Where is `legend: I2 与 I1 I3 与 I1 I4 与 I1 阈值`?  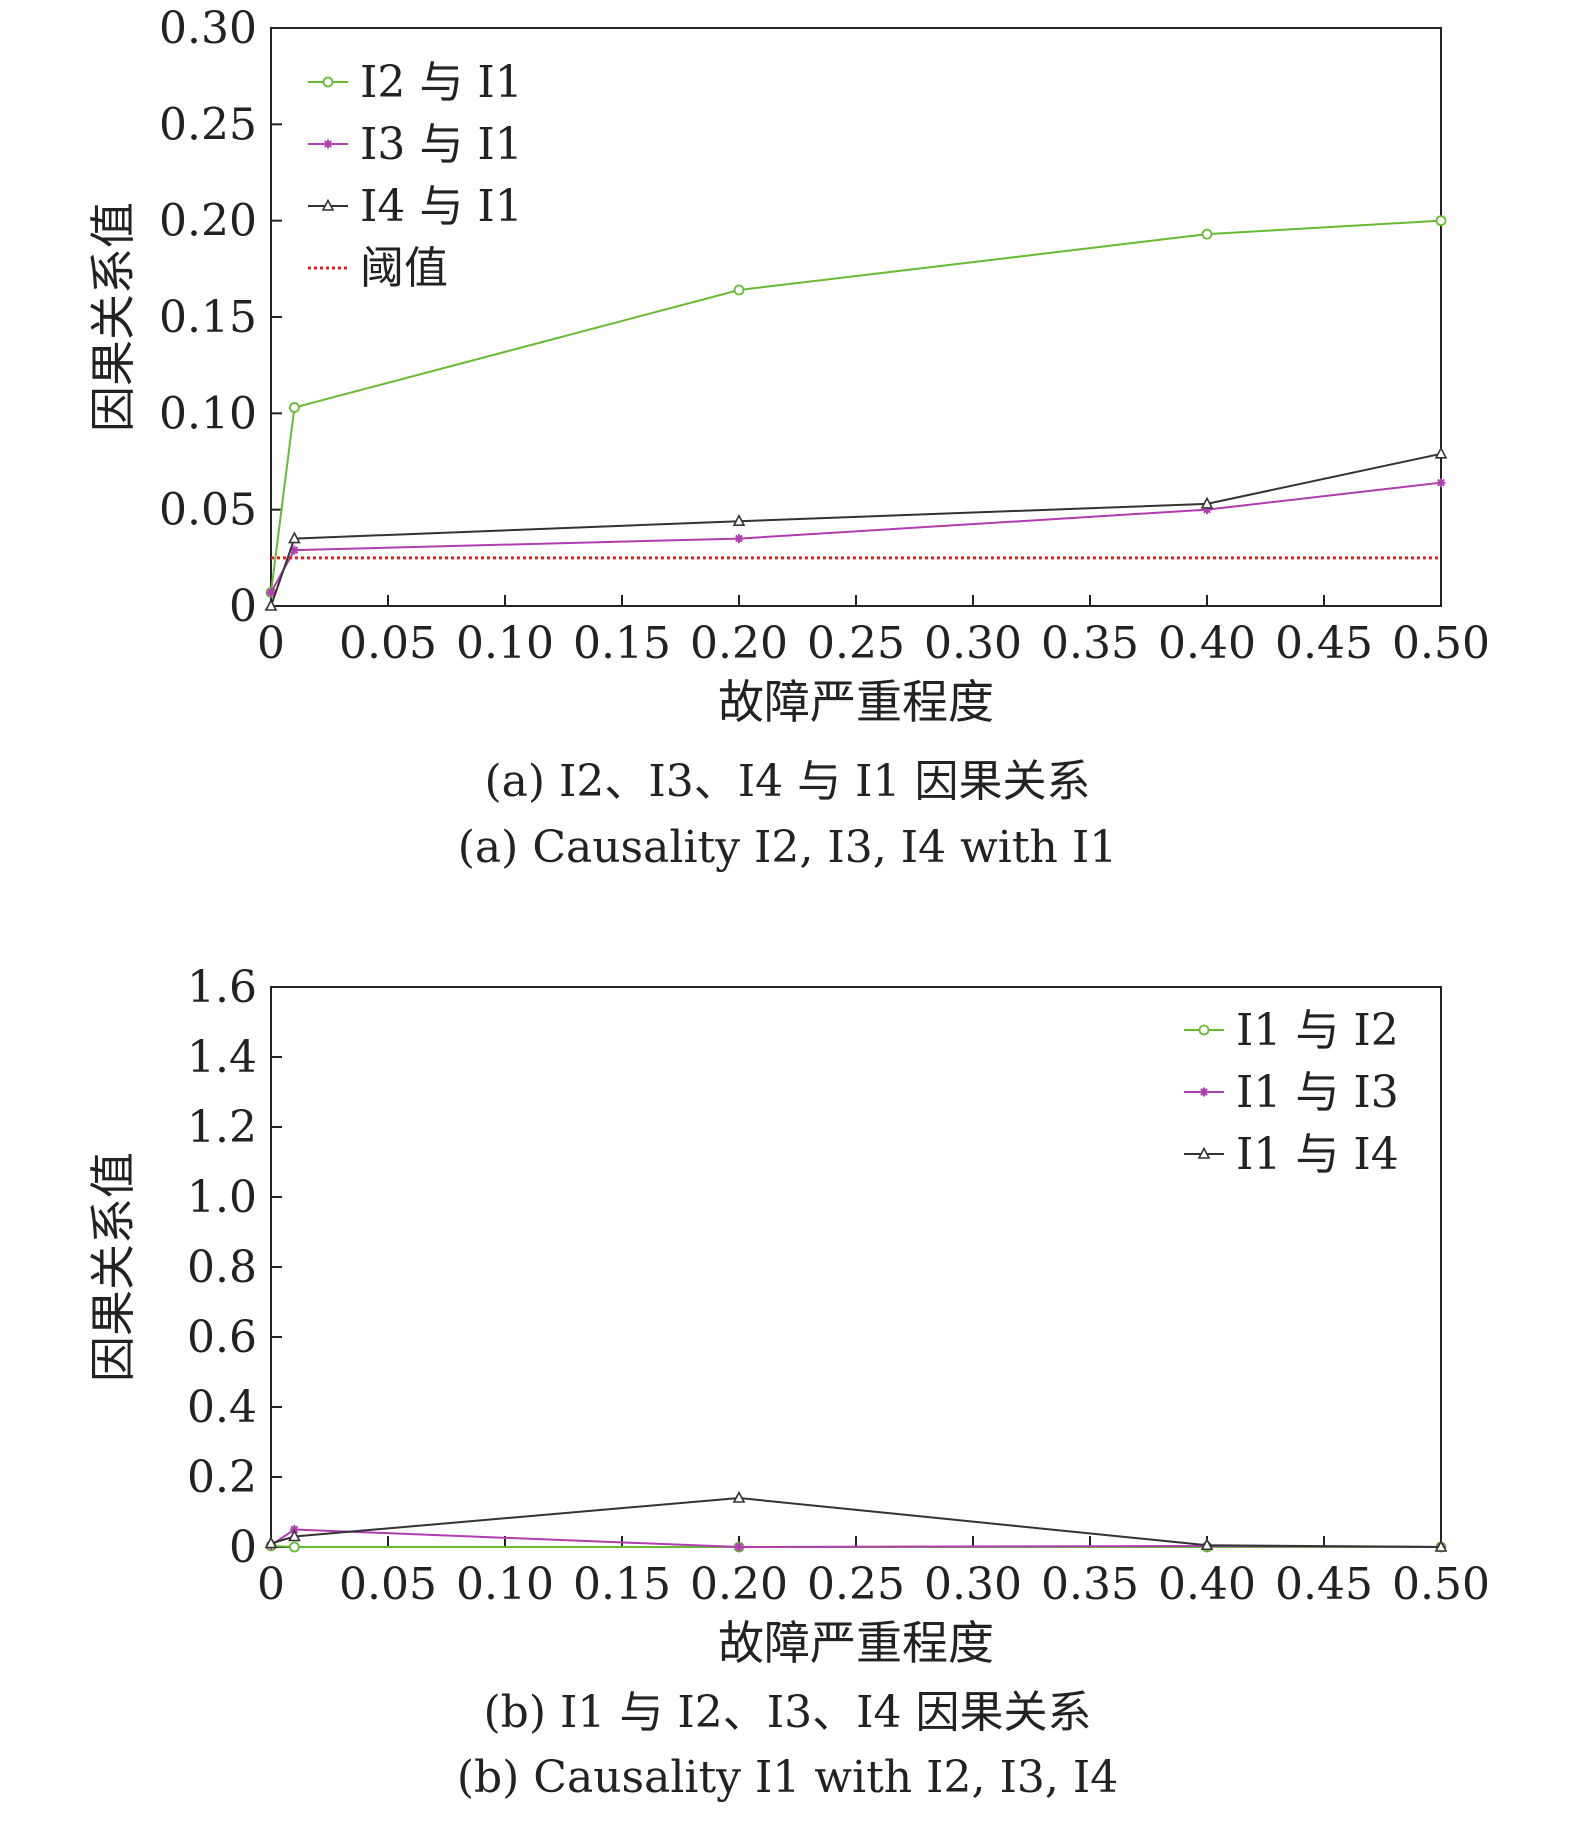
legend: I2 与 I1 I3 与 I1 I4 与 I1 阈值 is located at coordinates (415, 175).